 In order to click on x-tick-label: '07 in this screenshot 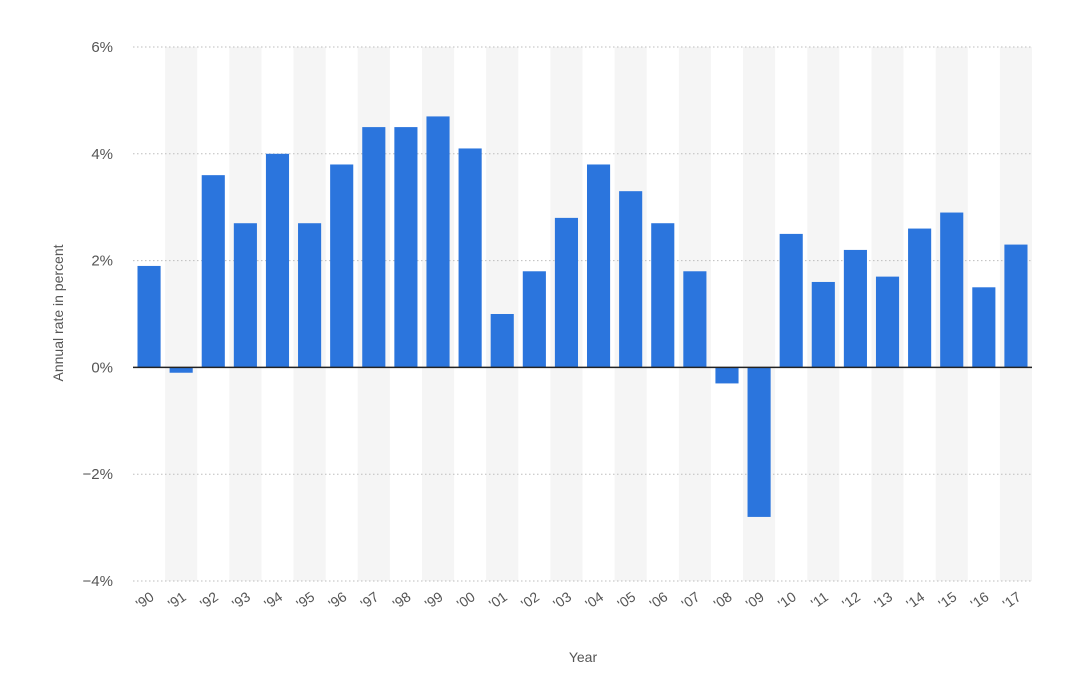, I will do `click(690, 600)`.